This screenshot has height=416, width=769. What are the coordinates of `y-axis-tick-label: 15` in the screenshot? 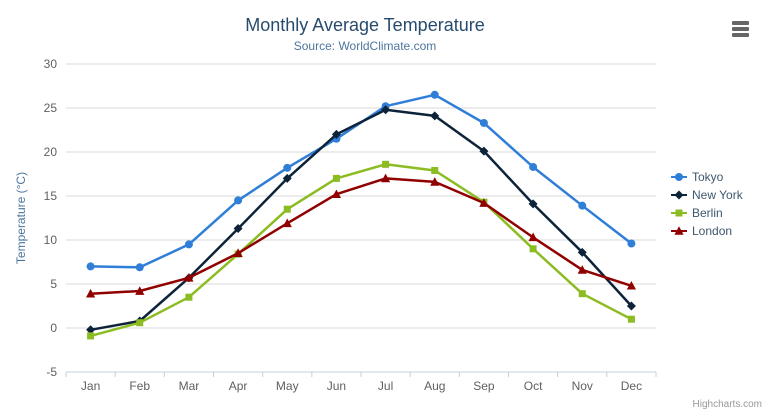 It's located at (51, 196).